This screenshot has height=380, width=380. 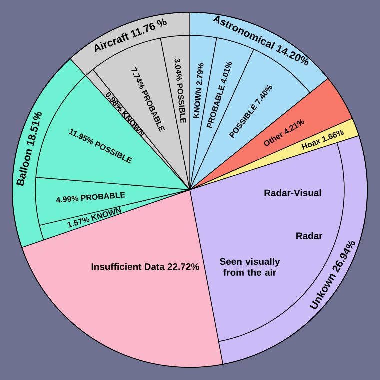 I want to click on text: Balloon 18.51%, so click(x=29, y=149).